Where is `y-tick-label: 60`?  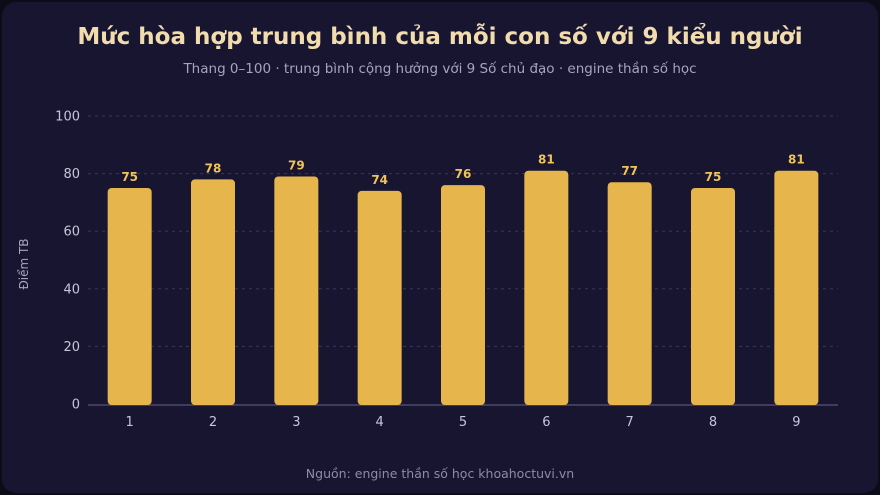
y-tick-label: 60 is located at coordinates (71, 232).